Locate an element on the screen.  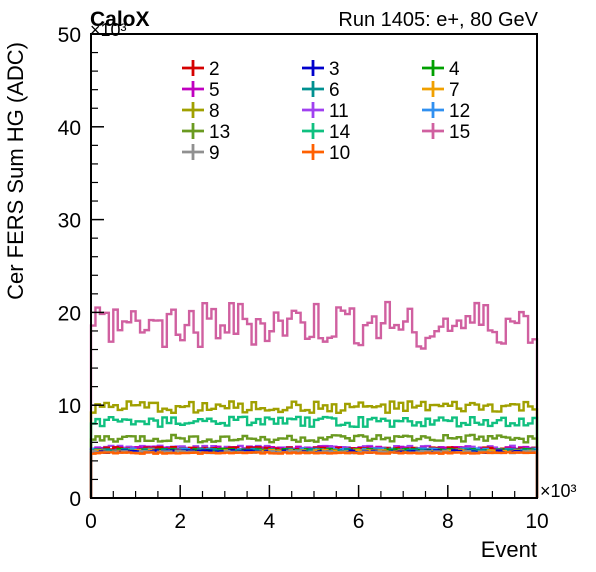
legend-entry-12: 12 is located at coordinates (446, 111).